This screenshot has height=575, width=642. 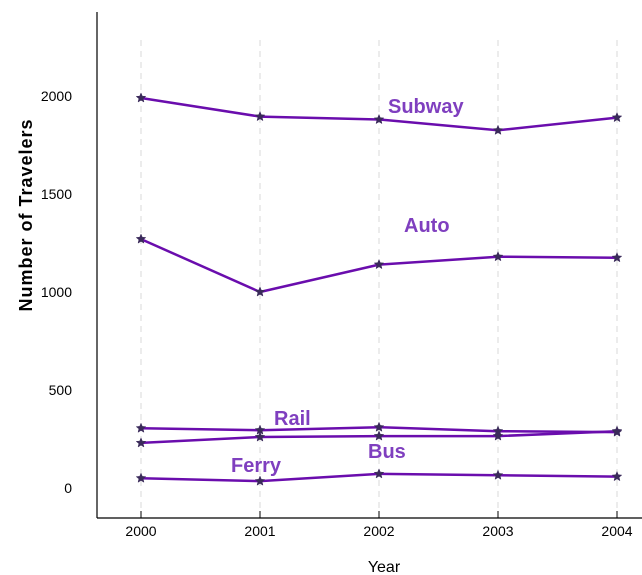 I want to click on data-point-ferry-2003, so click(x=498, y=474).